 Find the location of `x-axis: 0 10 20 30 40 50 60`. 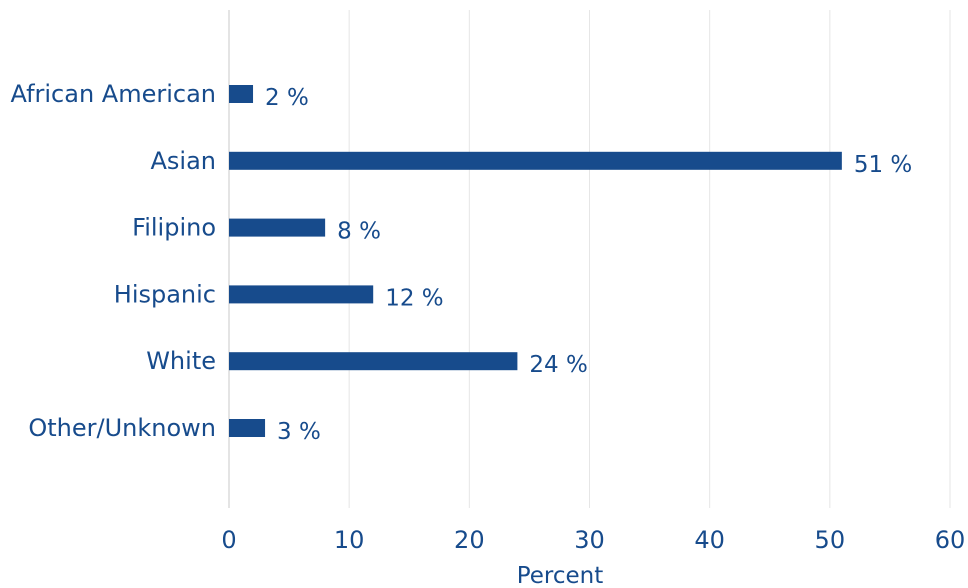

x-axis: 0 10 20 30 40 50 60 is located at coordinates (593, 540).